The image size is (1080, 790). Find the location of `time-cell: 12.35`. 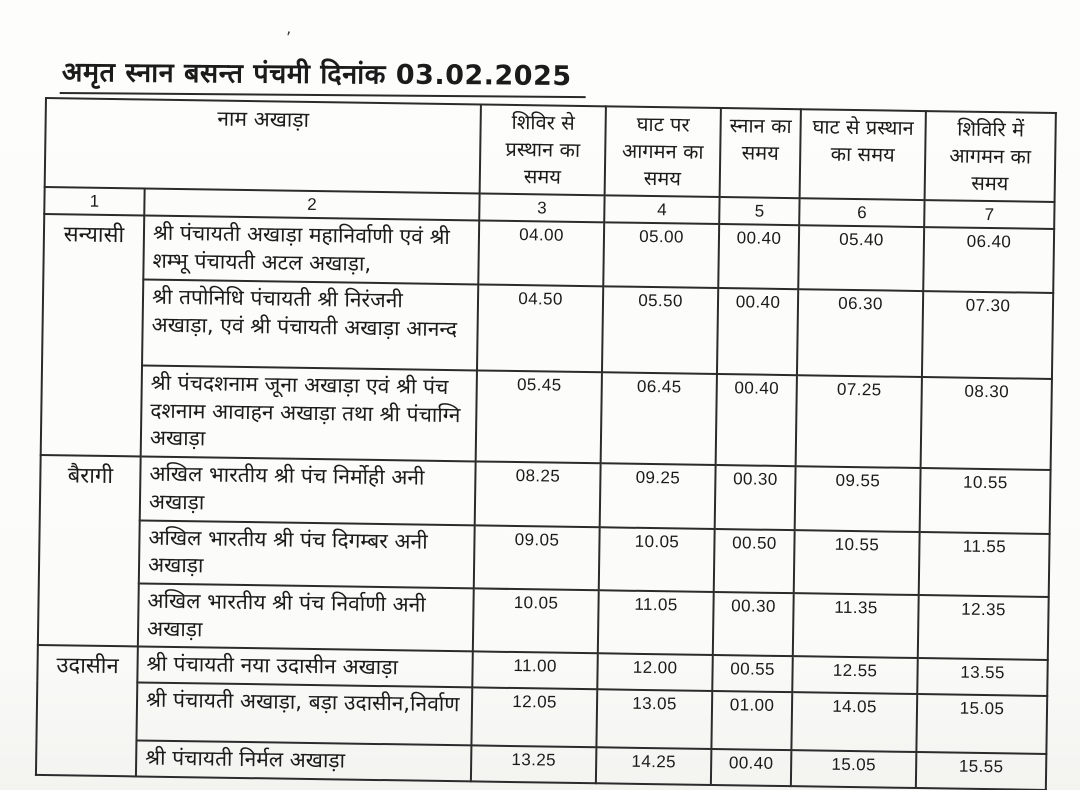

time-cell: 12.35 is located at coordinates (983, 628).